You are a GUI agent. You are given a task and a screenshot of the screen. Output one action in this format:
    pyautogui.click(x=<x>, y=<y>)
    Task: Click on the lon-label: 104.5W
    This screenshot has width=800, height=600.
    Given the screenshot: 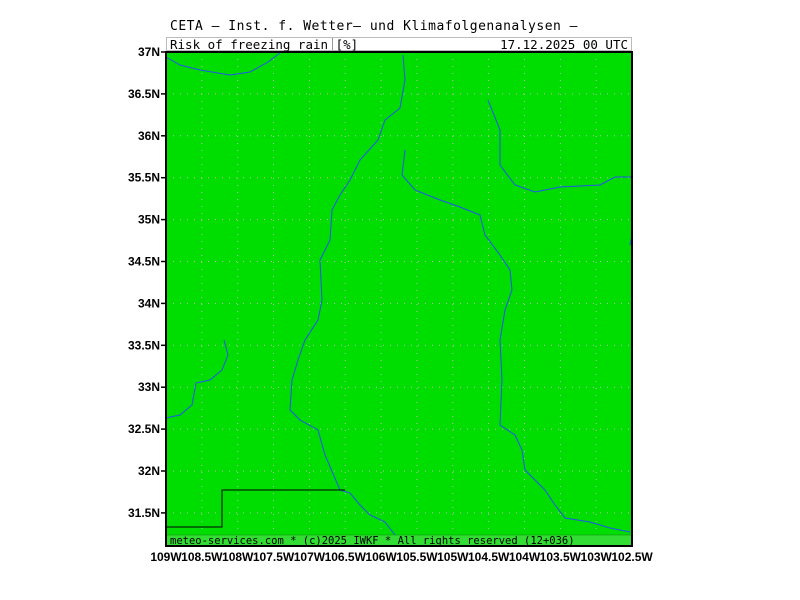 What is the action you would take?
    pyautogui.click(x=489, y=557)
    